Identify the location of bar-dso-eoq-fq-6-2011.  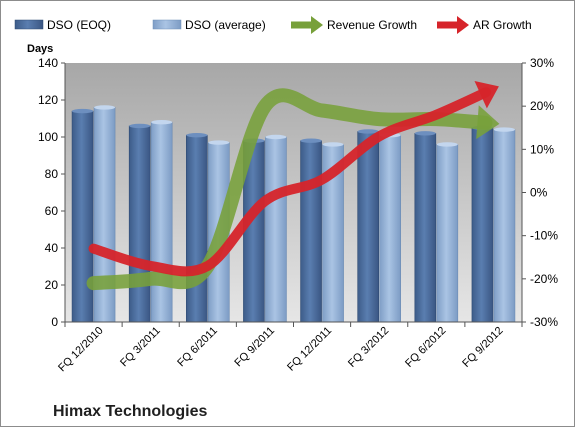
(196, 228).